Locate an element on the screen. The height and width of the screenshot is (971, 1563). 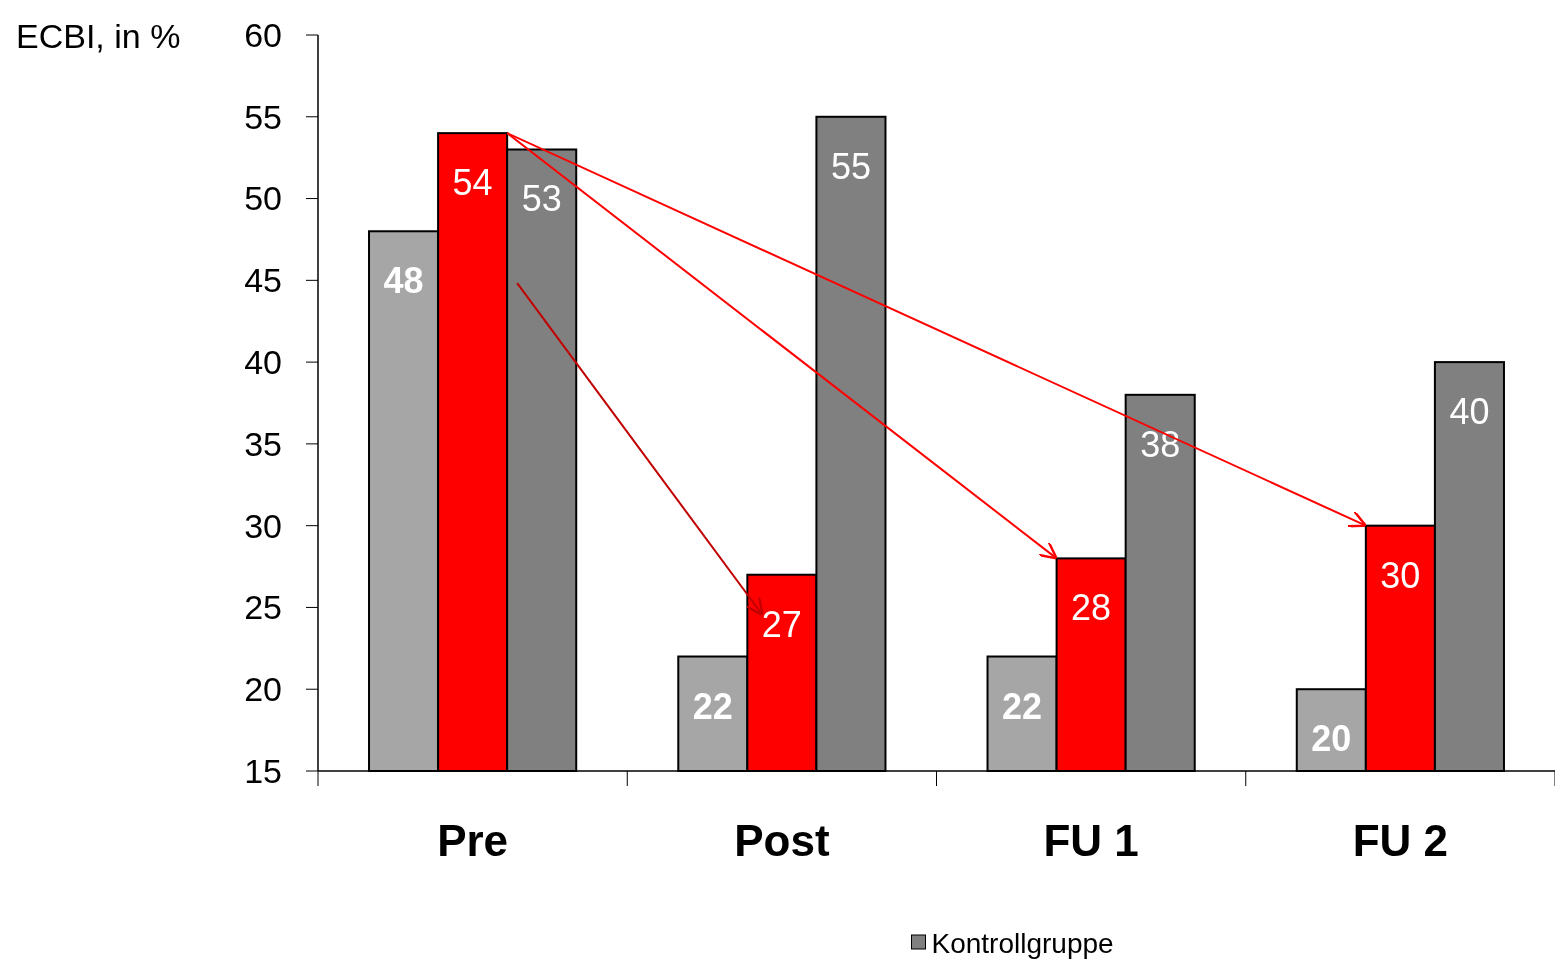
x-tick-label: Pre is located at coordinates (473, 840).